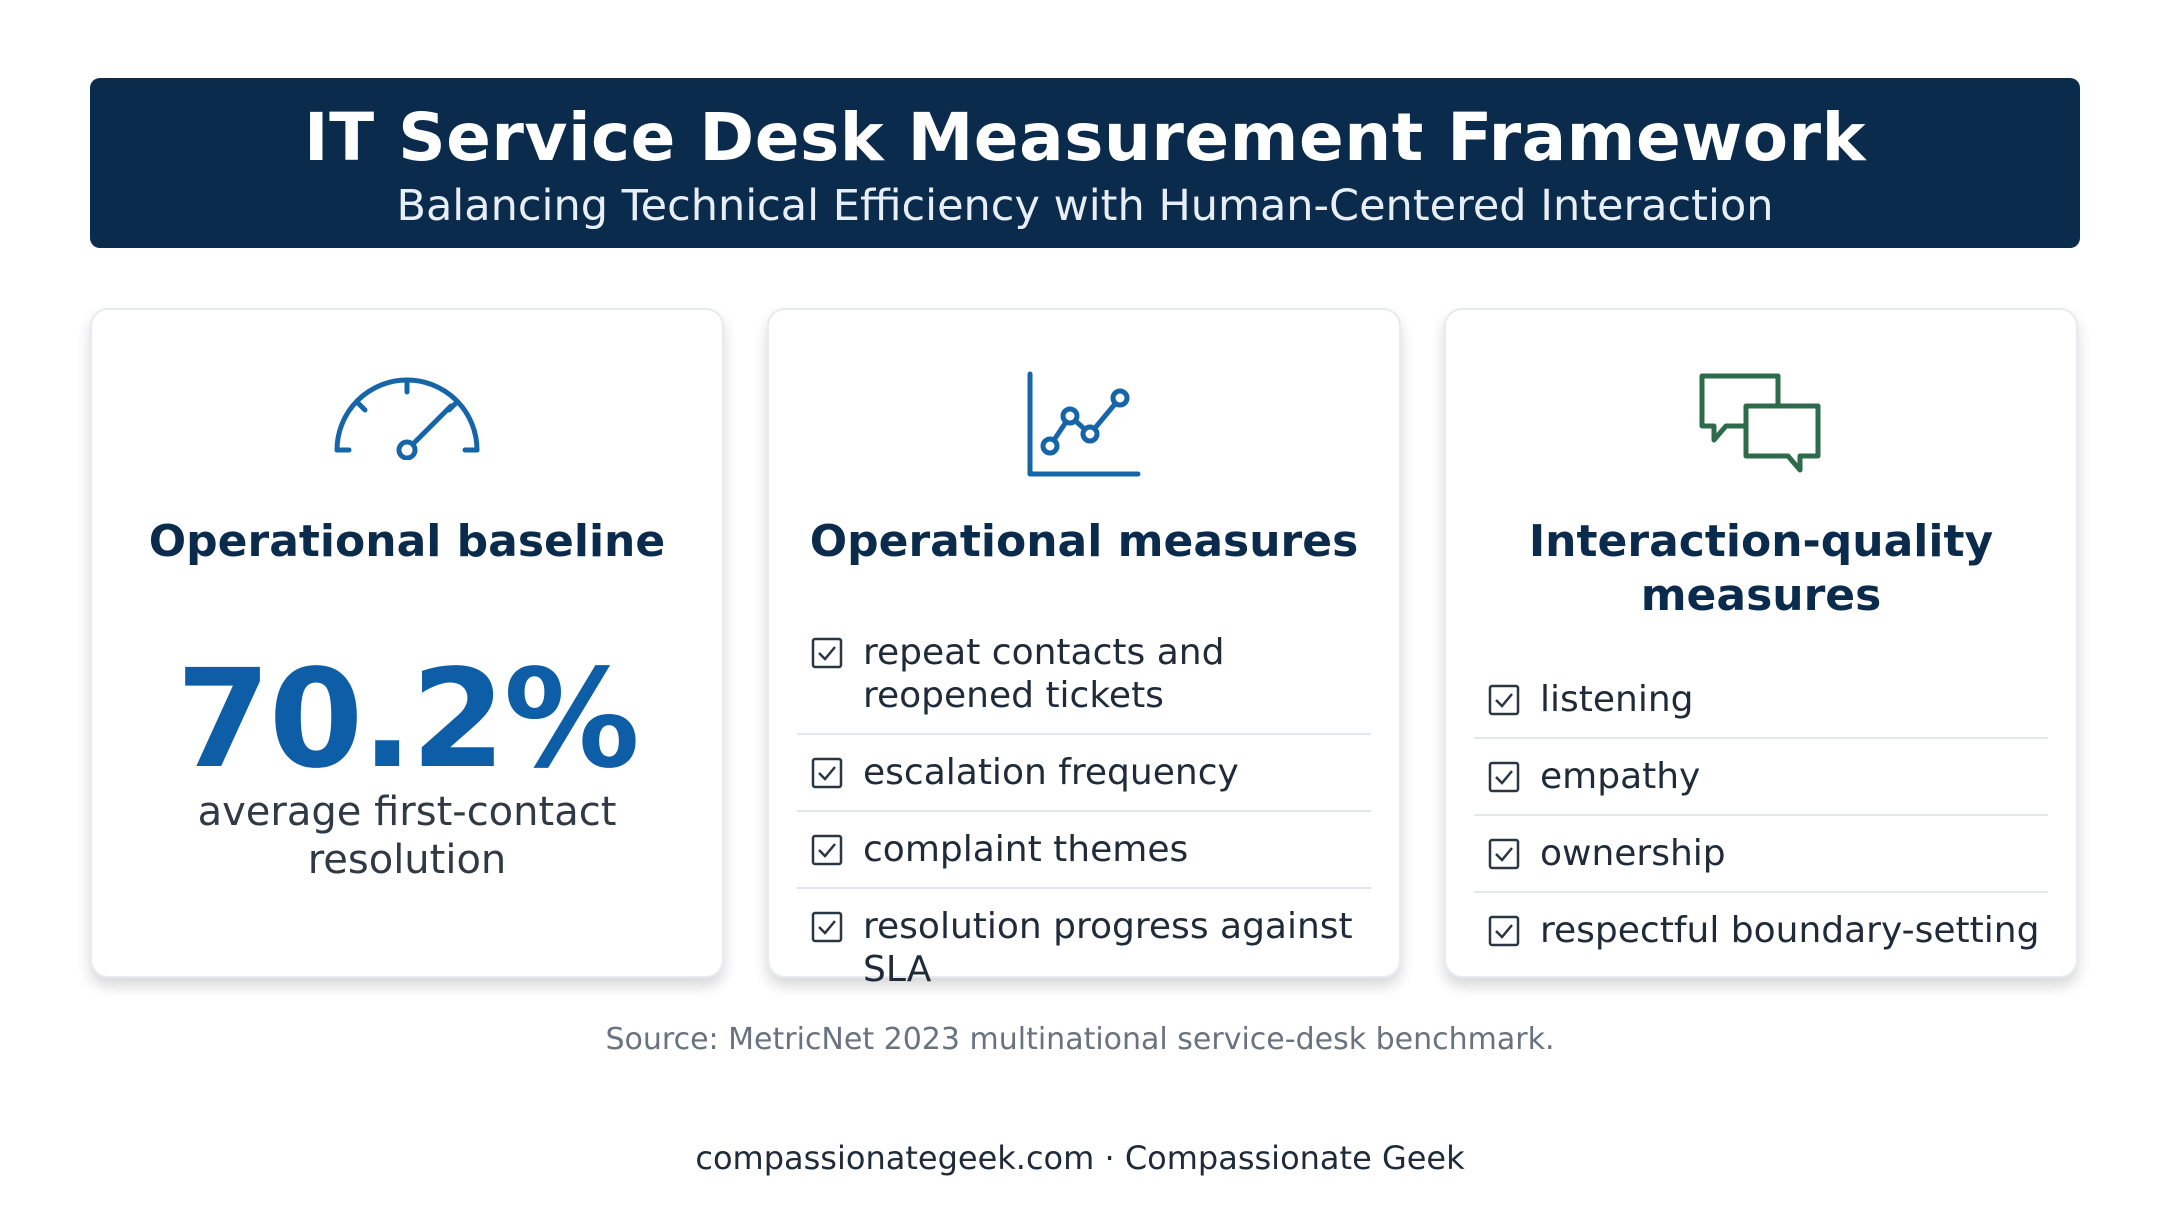  Describe the element at coordinates (1633, 853) in the screenshot. I see `list-item-text: ownership` at that location.